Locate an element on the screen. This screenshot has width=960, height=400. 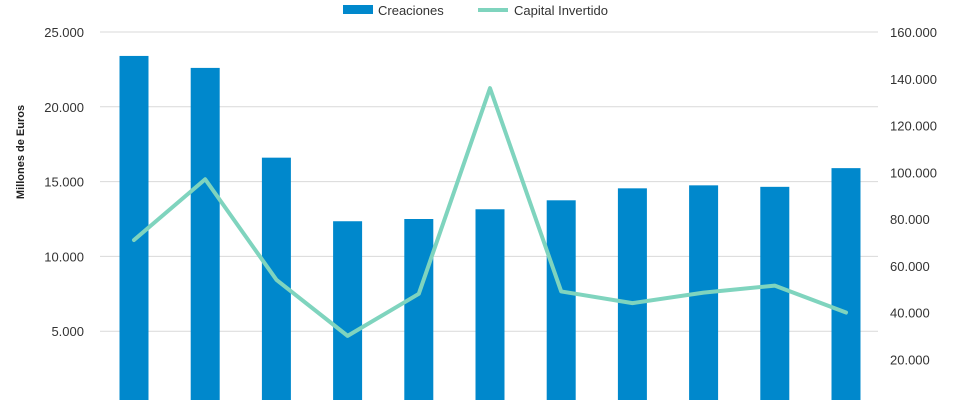
left-axis-ticks: 5.000 10.000 15.000 20.000 25.000 is located at coordinates (64, 182).